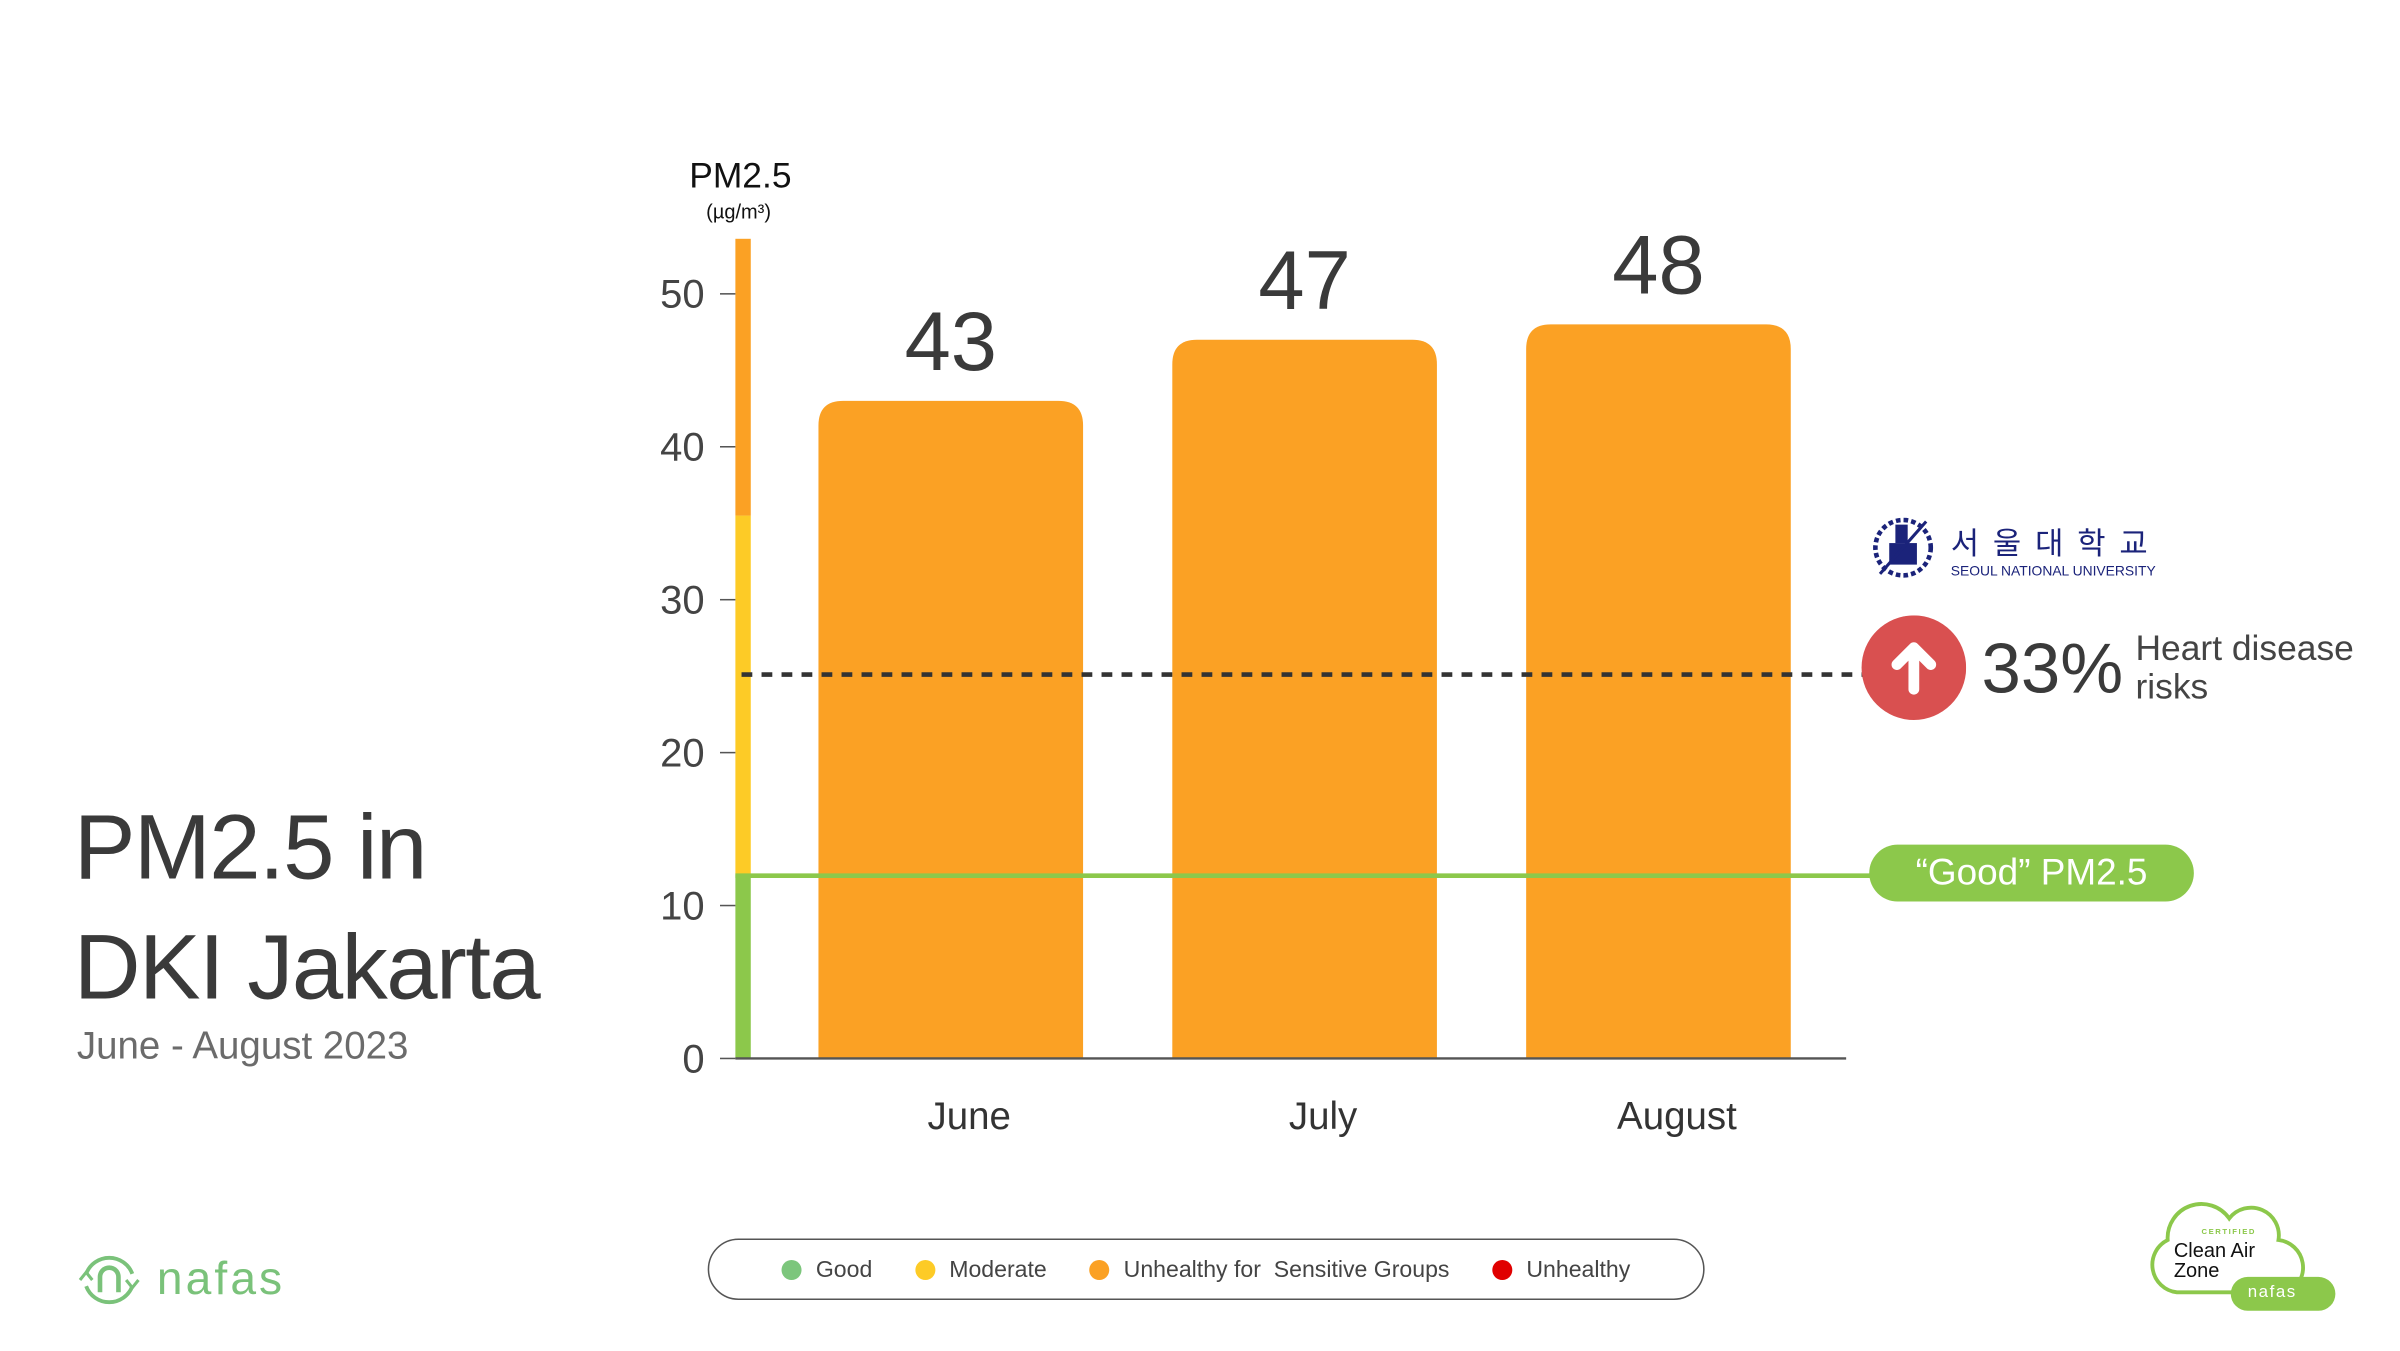 The width and height of the screenshot is (2400, 1351). What do you see at coordinates (682, 601) in the screenshot?
I see `y-tick-label: 30` at bounding box center [682, 601].